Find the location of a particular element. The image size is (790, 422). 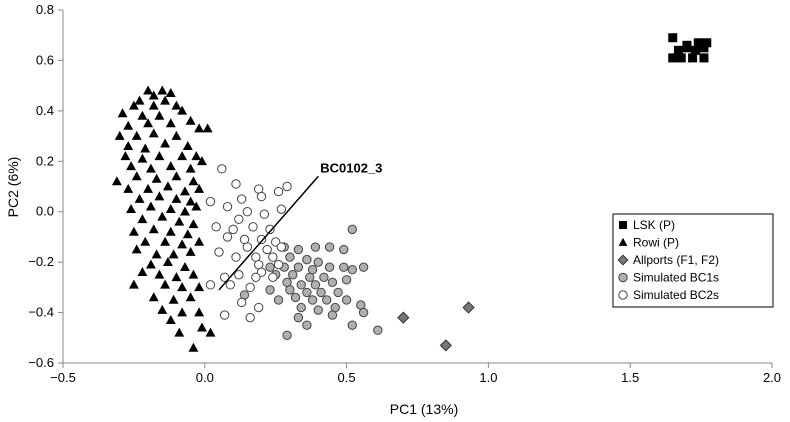

y-ticks: 0.8 0.6 0.4 0.2 0.0 −0.2 −0.4 −0.6 is located at coordinates (45, 186).